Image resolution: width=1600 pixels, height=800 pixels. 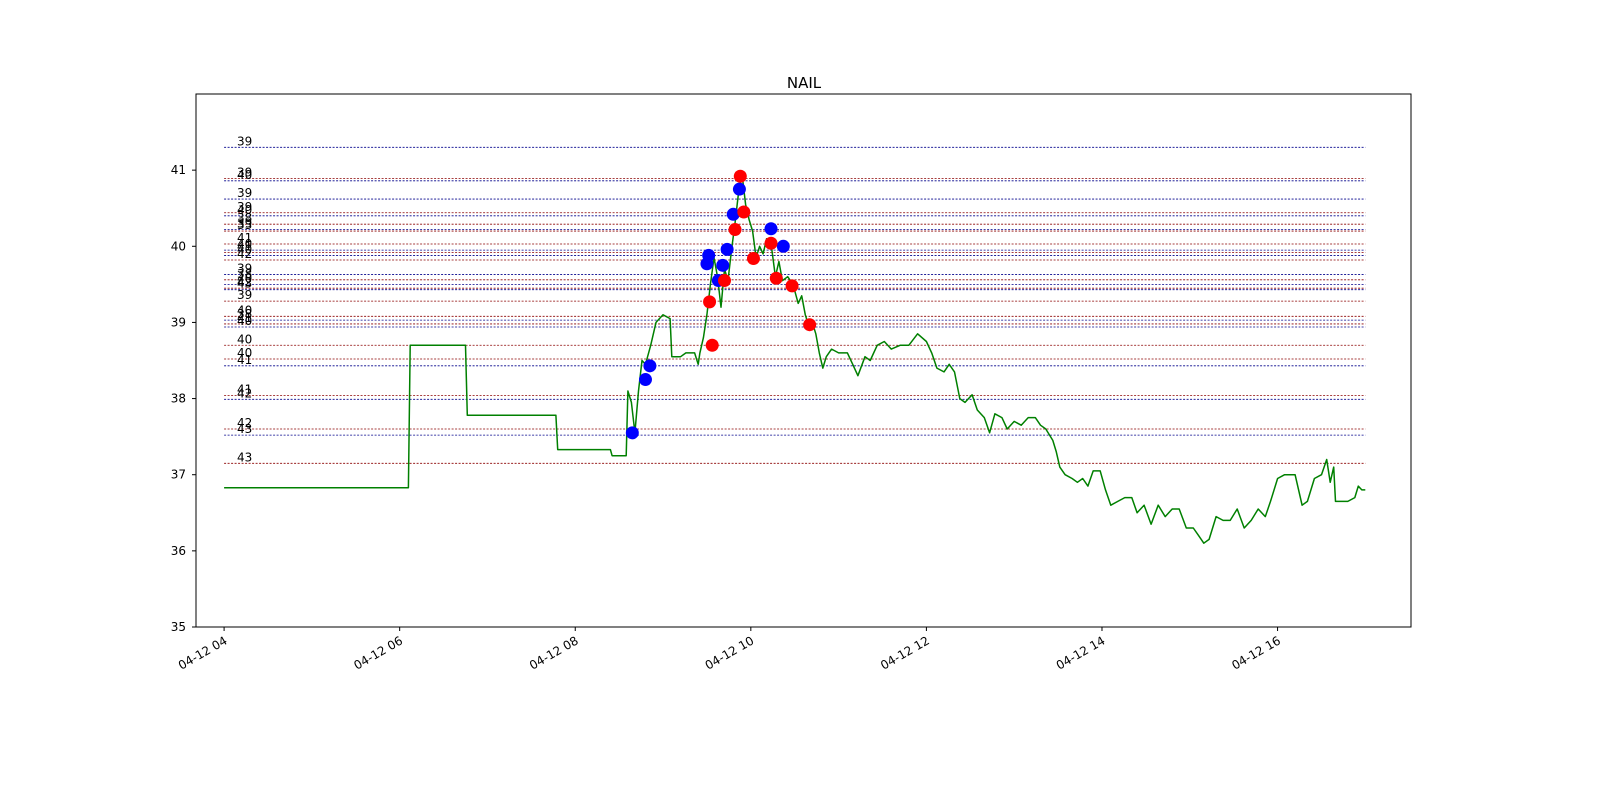 I want to click on level-label: 33, so click(x=244, y=225).